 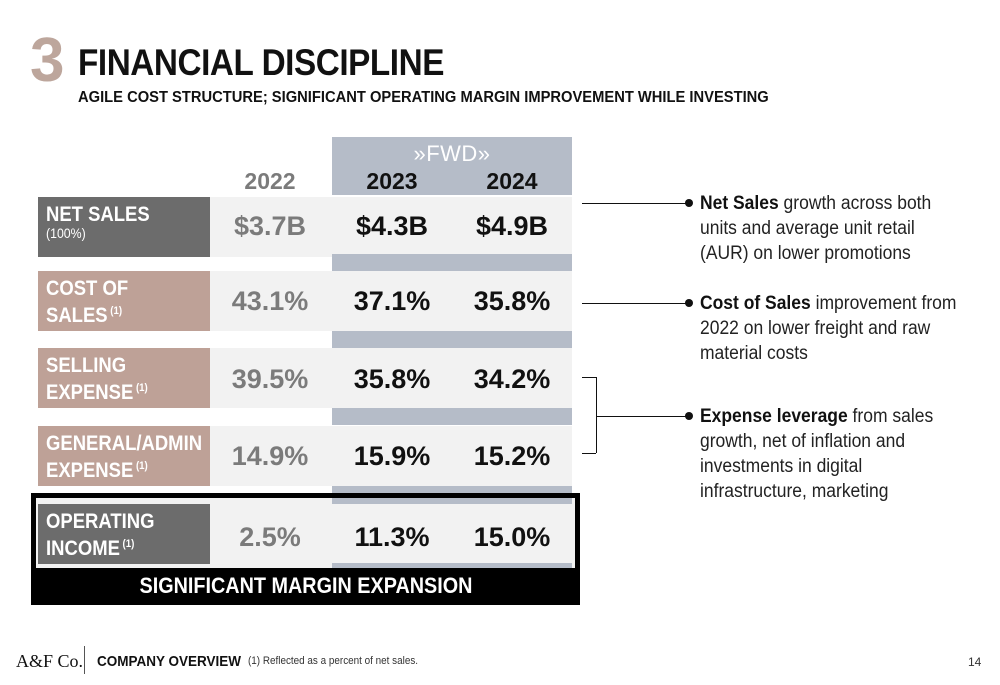 I want to click on value-net-sales-2022: $3.7B, so click(x=270, y=226).